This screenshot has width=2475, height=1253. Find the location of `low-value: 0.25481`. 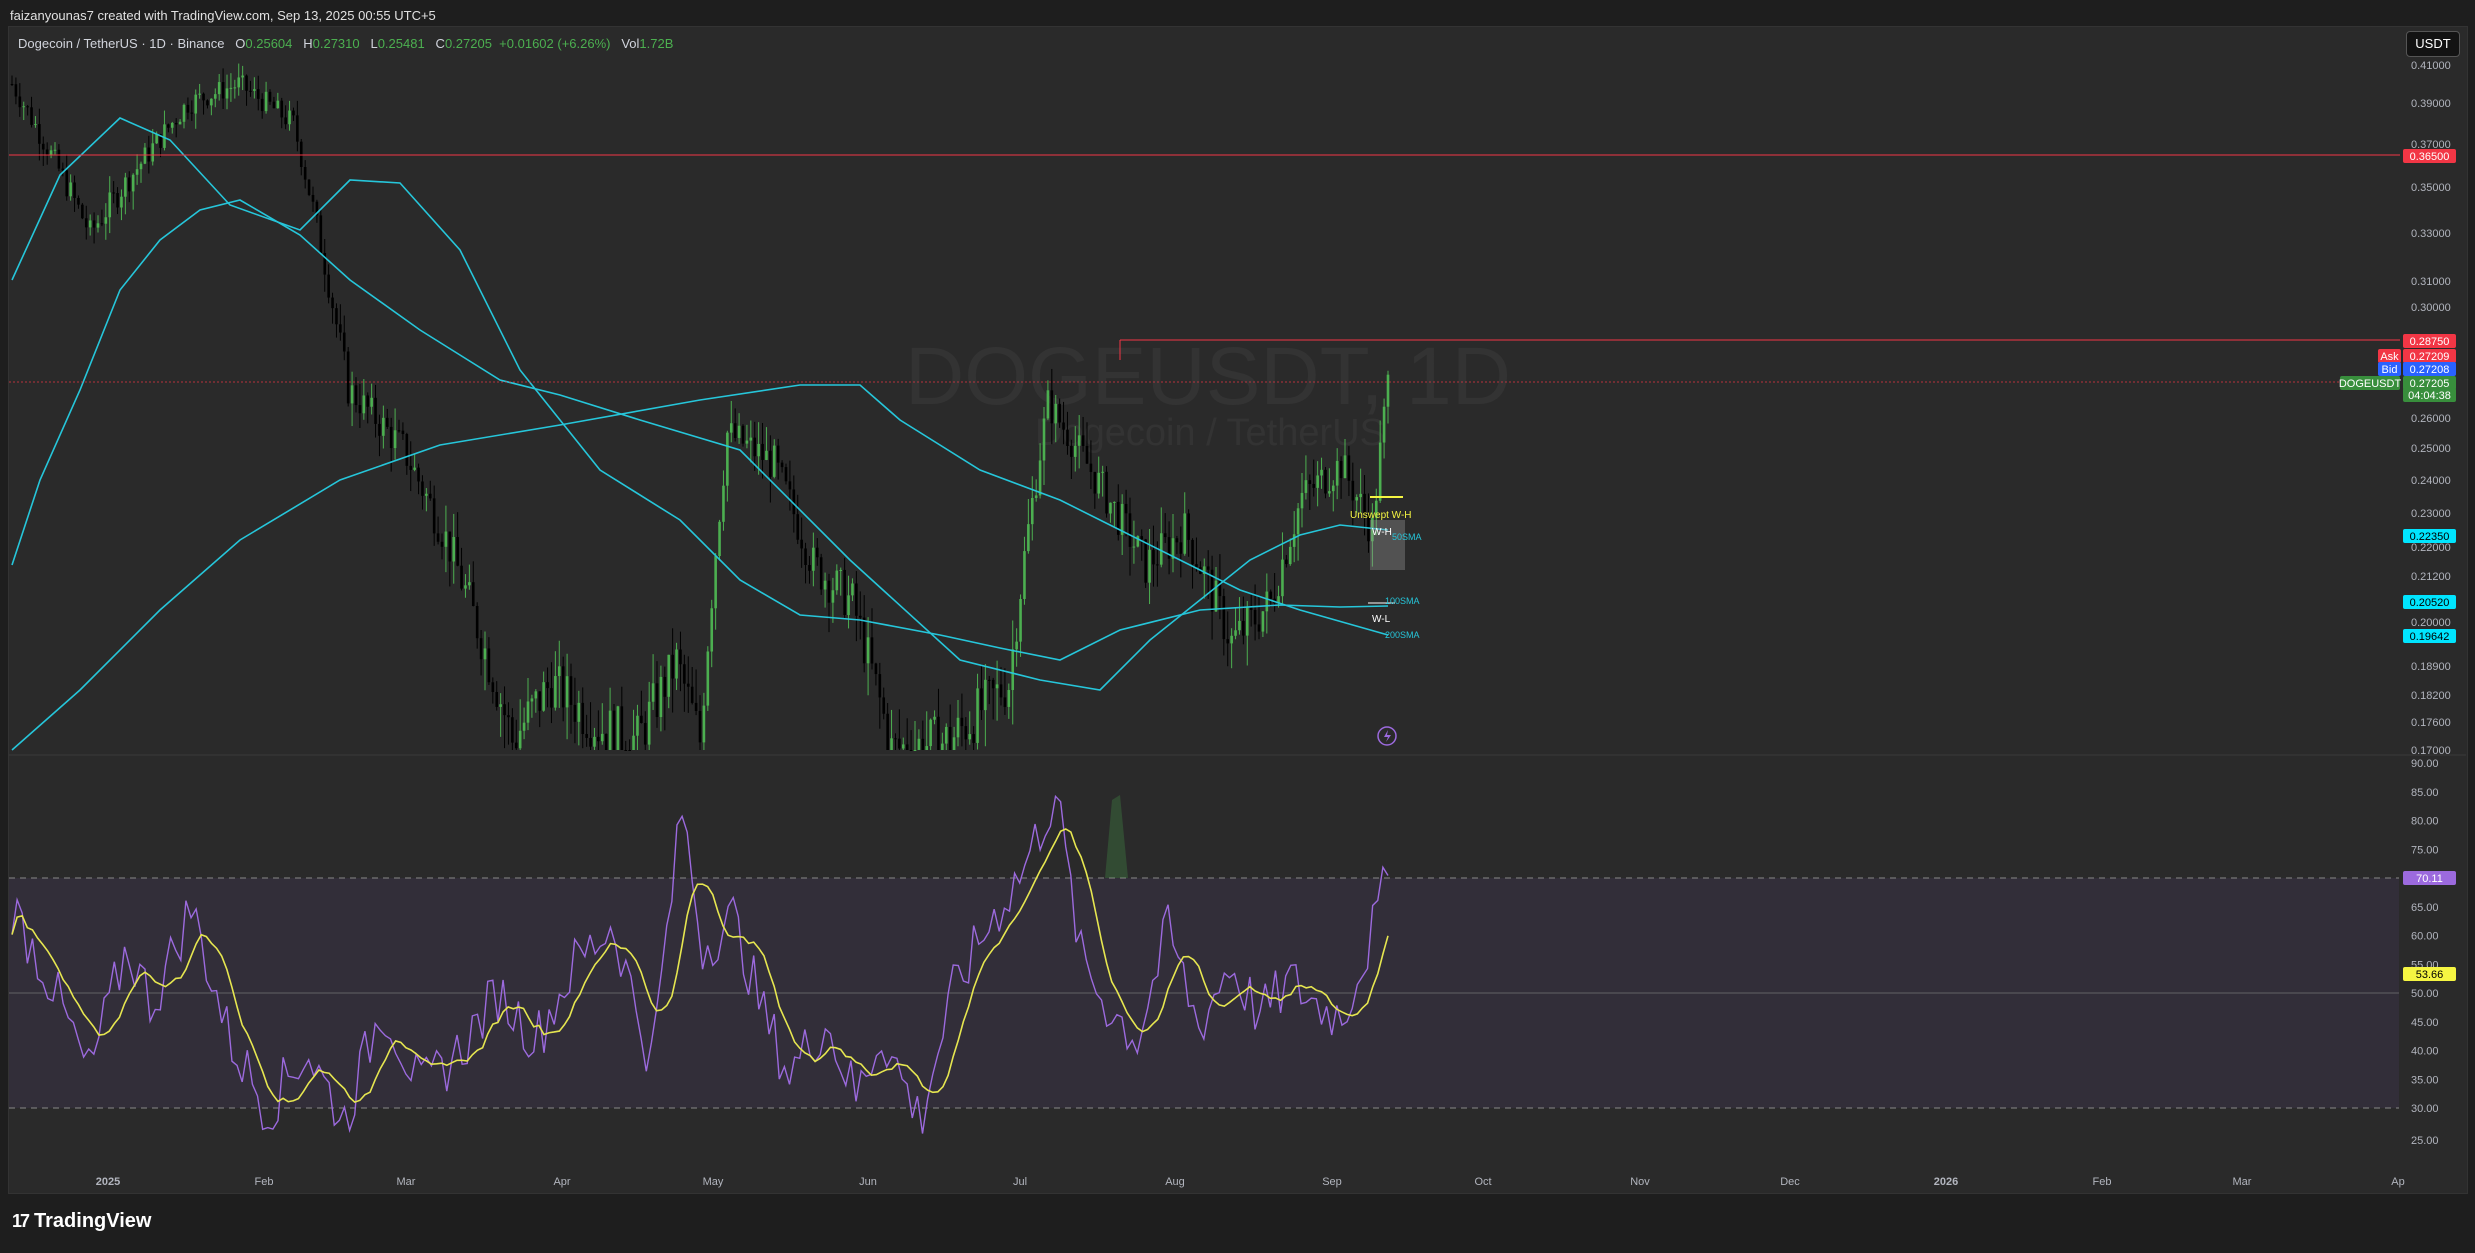

low-value: 0.25481 is located at coordinates (401, 43).